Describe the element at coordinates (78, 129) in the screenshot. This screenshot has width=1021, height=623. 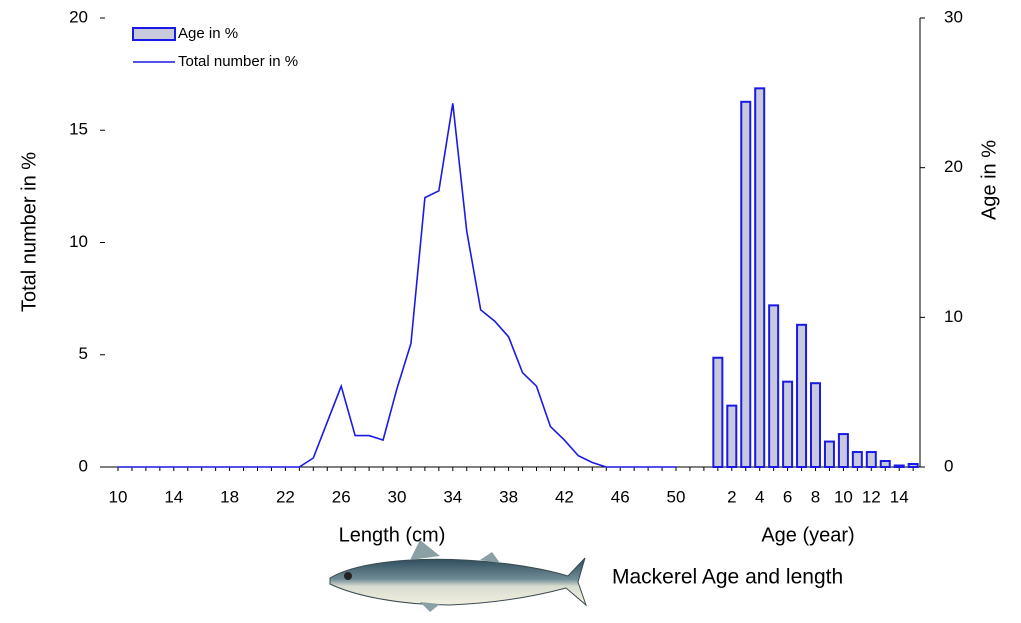
I see `y-tick-label: 15` at that location.